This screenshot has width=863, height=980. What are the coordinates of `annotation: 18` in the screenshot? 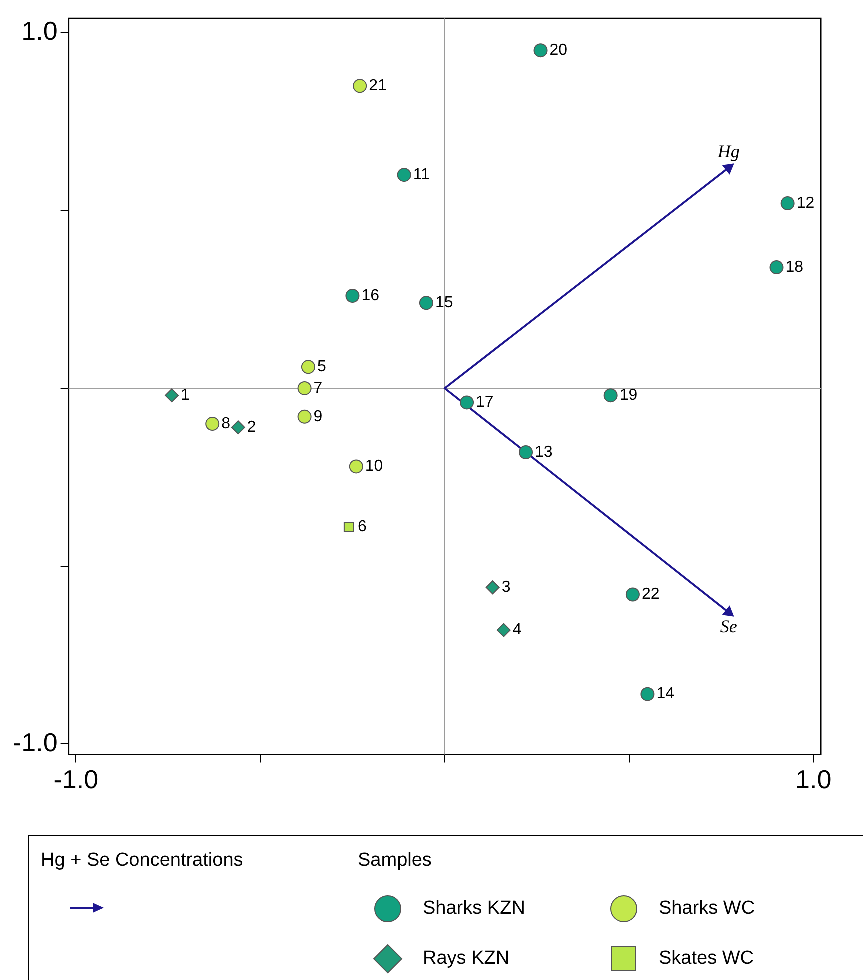 It's located at (795, 267).